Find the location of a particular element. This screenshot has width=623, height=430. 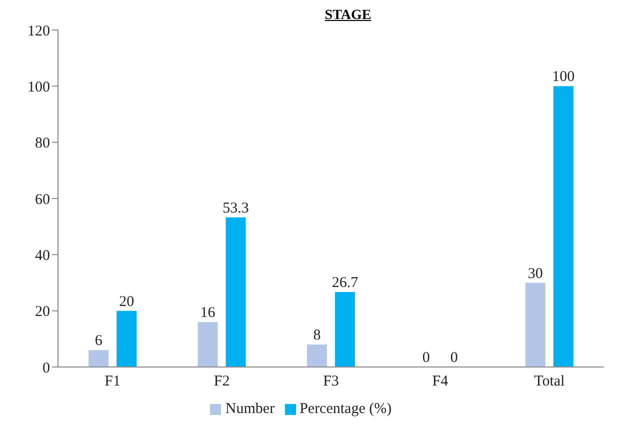

y-tick-label: 120 is located at coordinates (39, 31).